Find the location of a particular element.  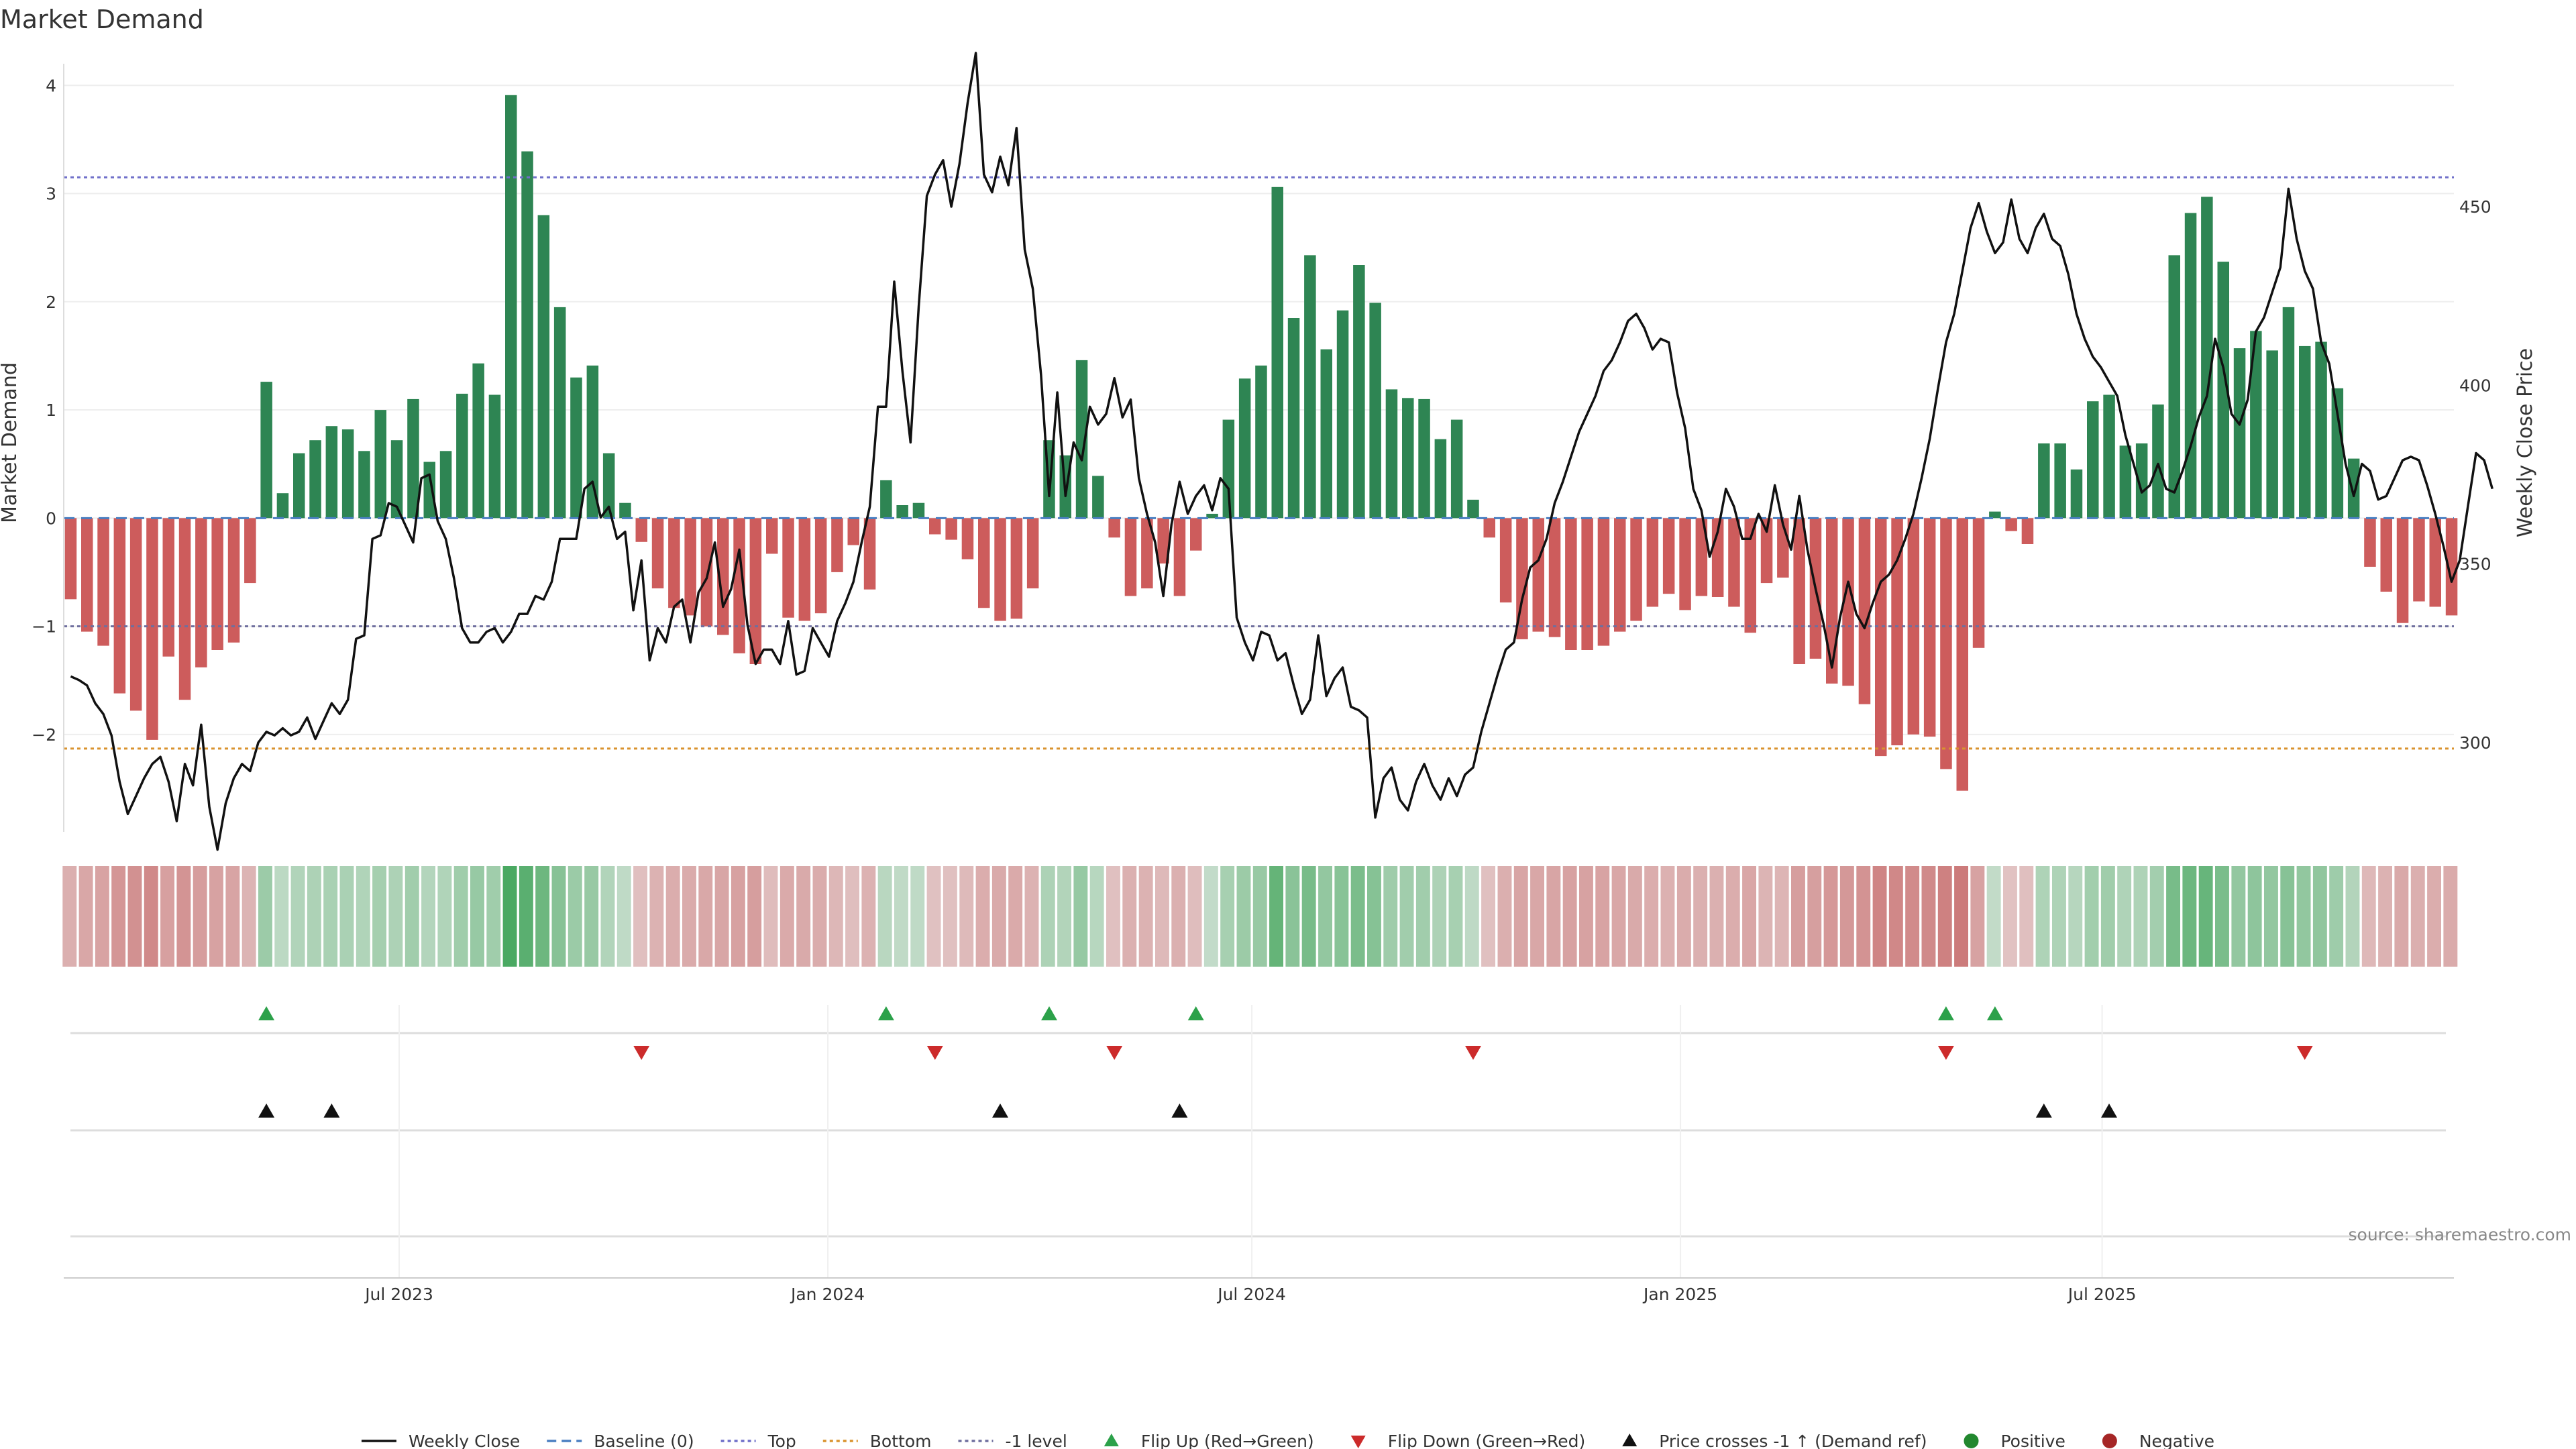

x-tick-label: Jul 2023 is located at coordinates (398, 1294).